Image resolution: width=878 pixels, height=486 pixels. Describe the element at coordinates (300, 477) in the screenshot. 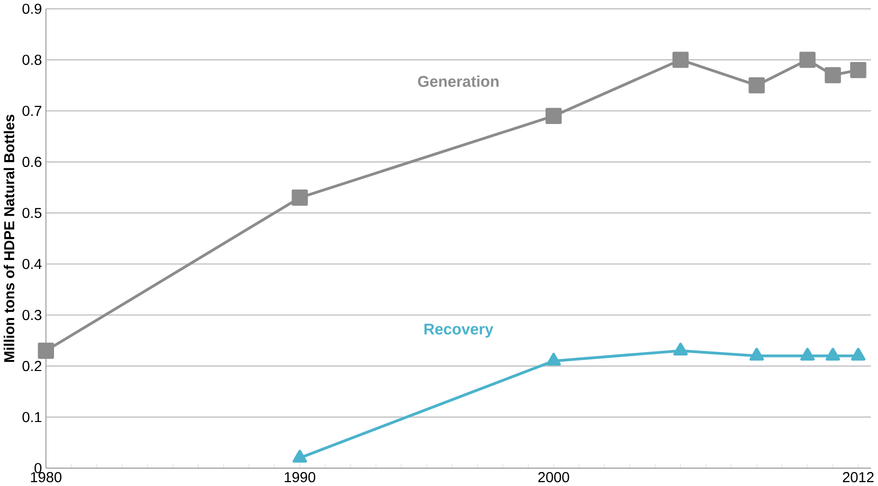

I see `x-tick-label: 1990` at that location.